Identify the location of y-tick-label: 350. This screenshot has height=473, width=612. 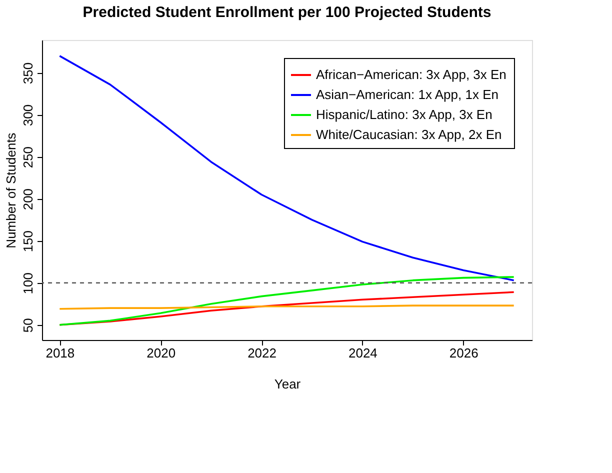
(28, 73).